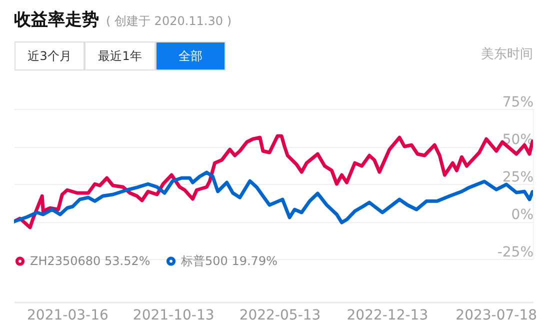 The width and height of the screenshot is (551, 320). I want to click on chart-title: 收益率走势, so click(56, 20).